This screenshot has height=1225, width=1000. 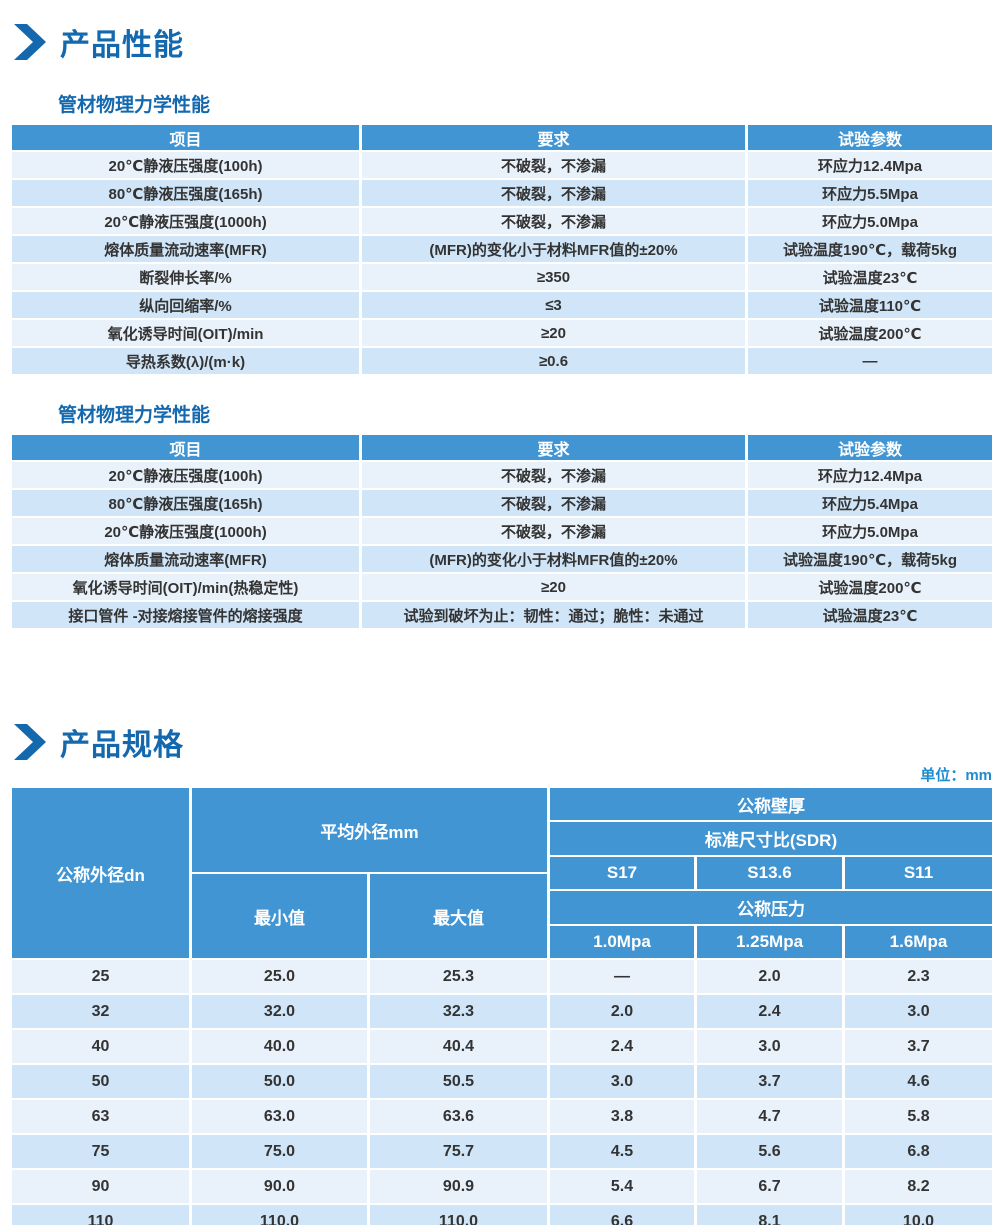 What do you see at coordinates (281, 1081) in the screenshot?
I see `table-cell: 50.0` at bounding box center [281, 1081].